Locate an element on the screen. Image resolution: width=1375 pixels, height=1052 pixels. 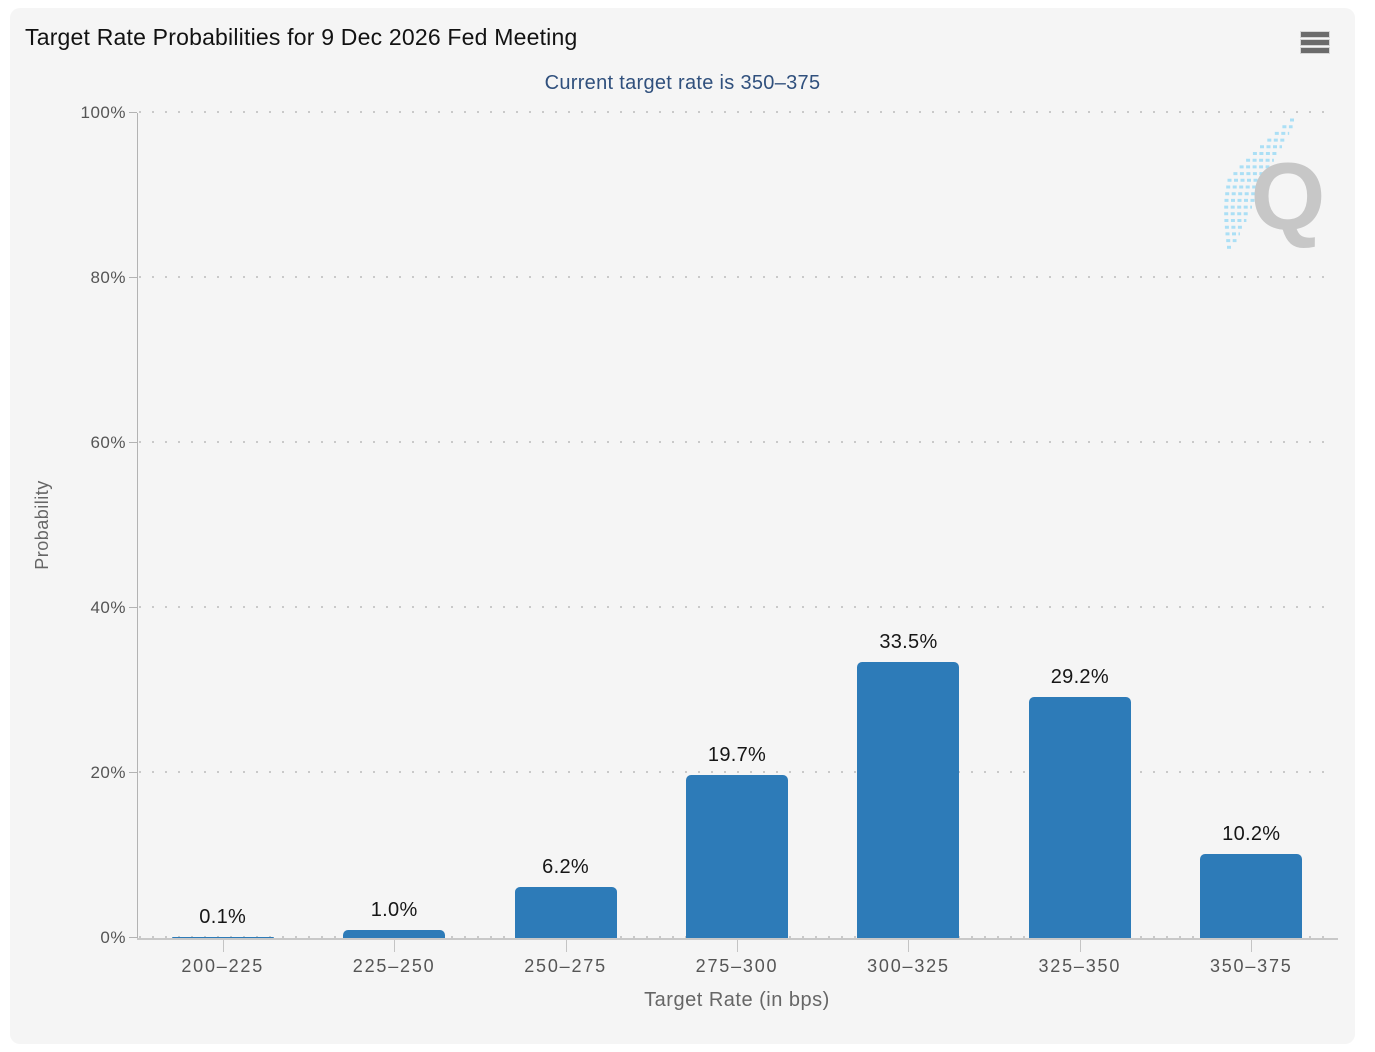
bar-value-label: 19.7% is located at coordinates (737, 755).